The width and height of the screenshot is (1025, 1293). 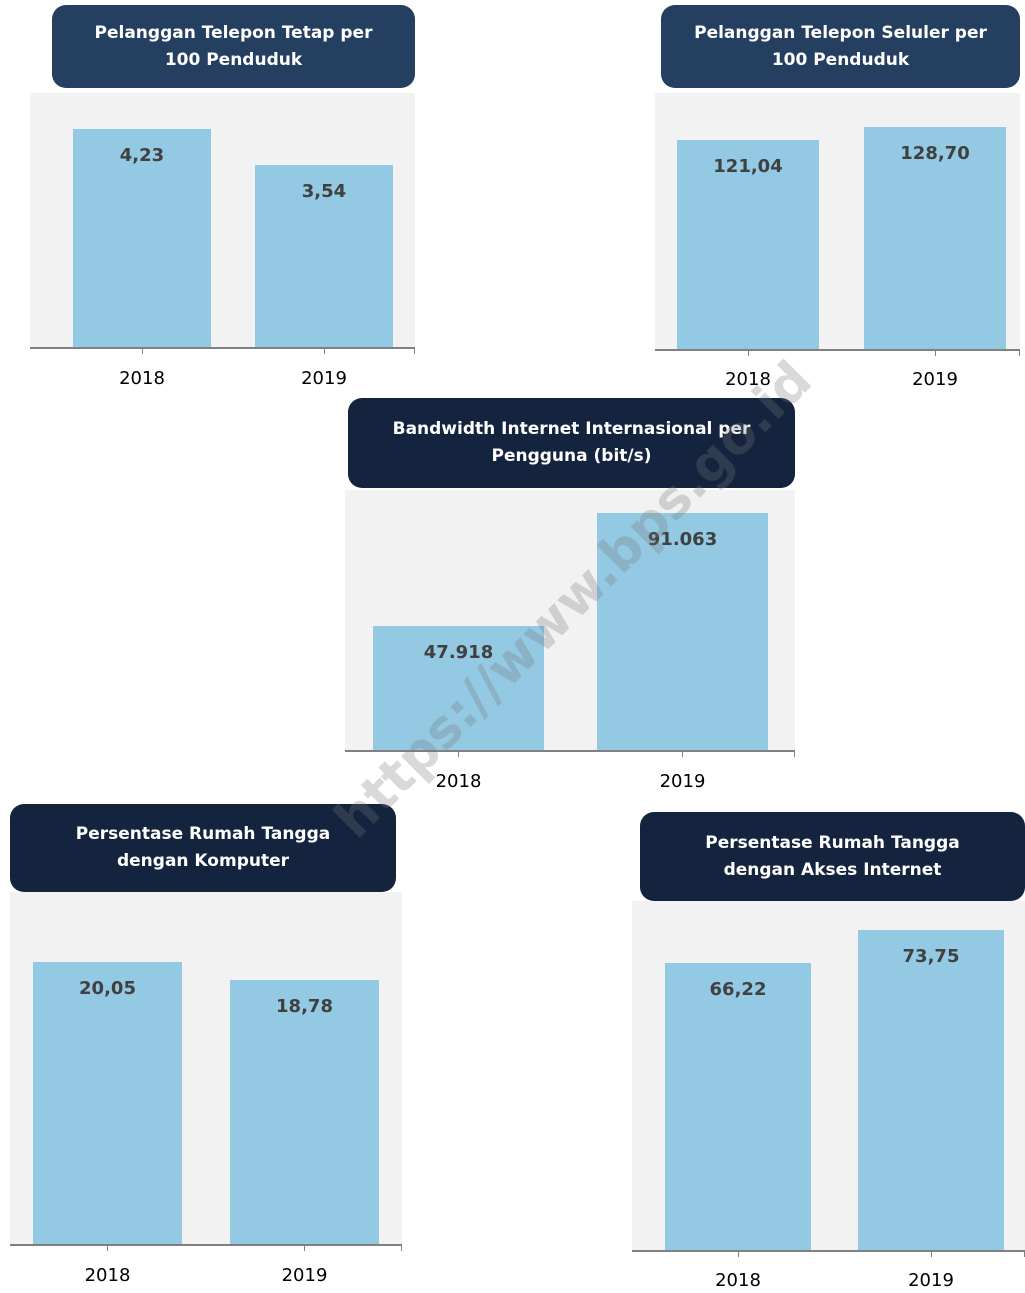 What do you see at coordinates (142, 155) in the screenshot?
I see `data-label: 4,23` at bounding box center [142, 155].